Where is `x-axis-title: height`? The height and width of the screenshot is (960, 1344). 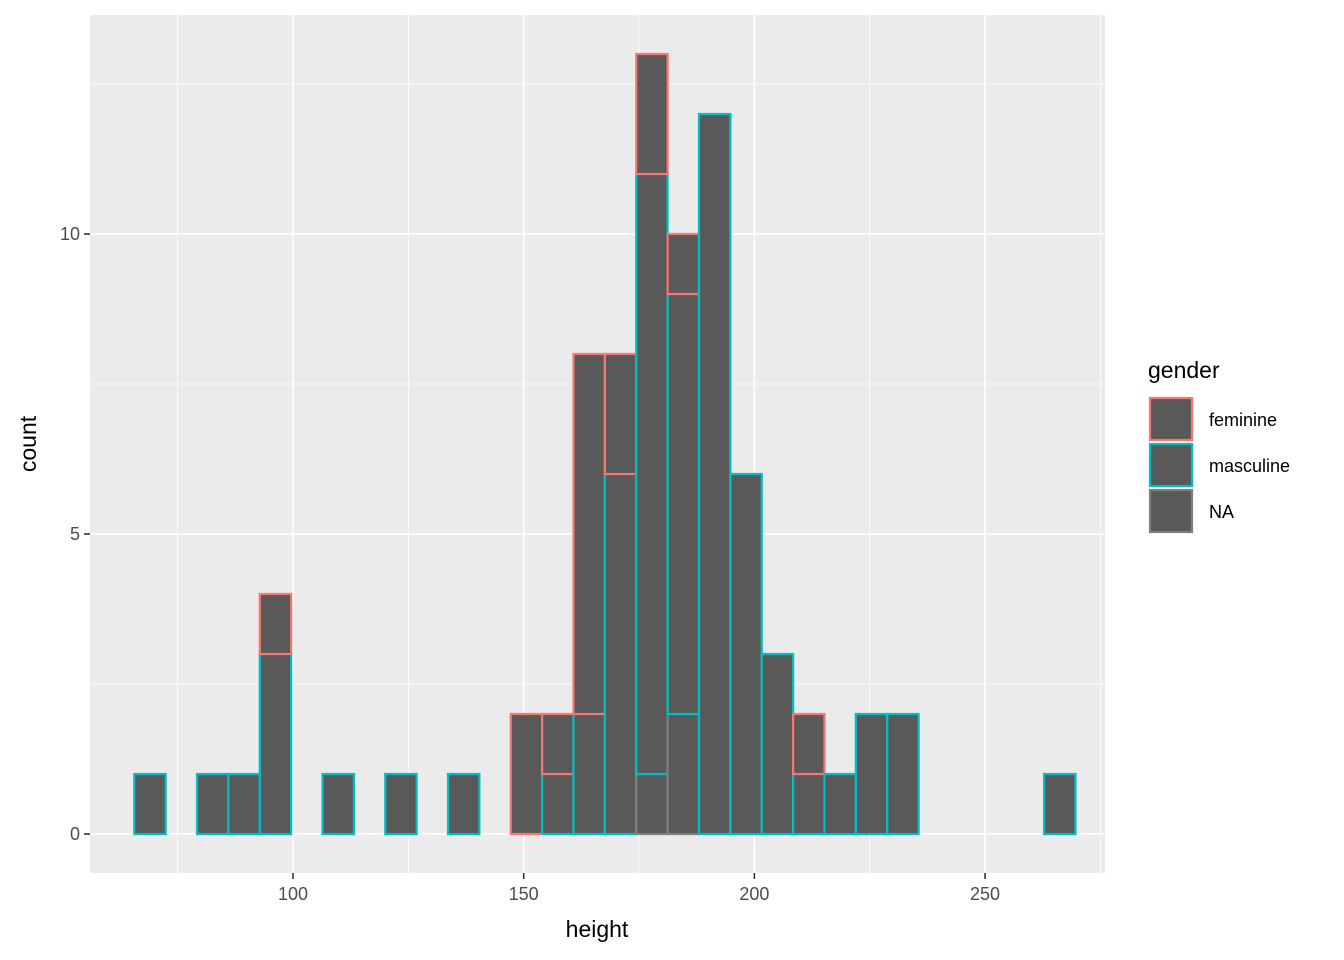
x-axis-title: height is located at coordinates (597, 929).